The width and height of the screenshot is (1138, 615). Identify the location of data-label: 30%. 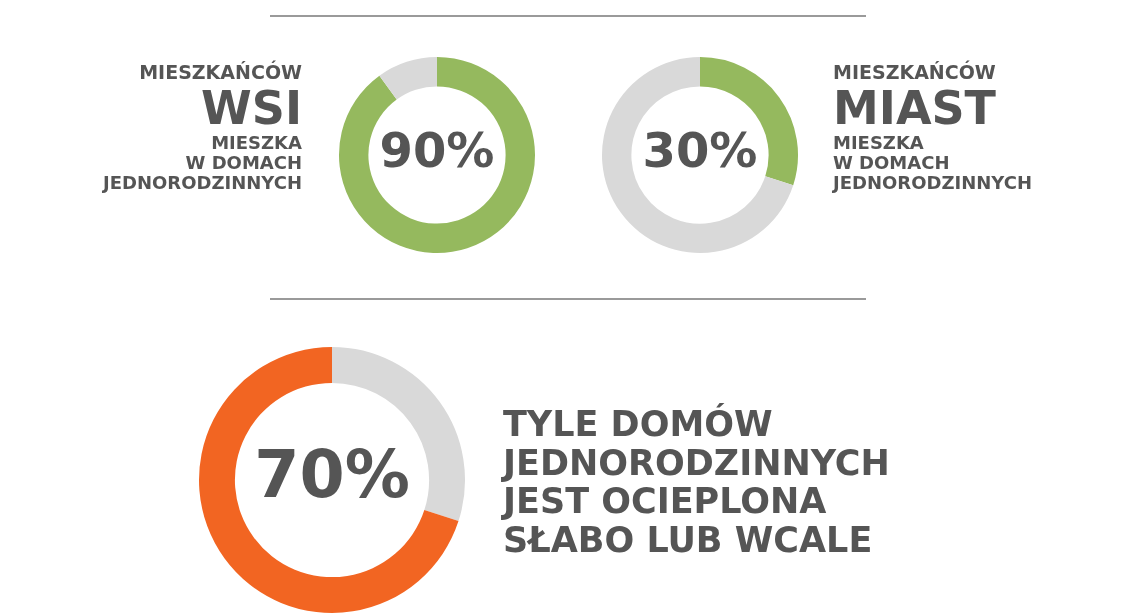
(700, 150).